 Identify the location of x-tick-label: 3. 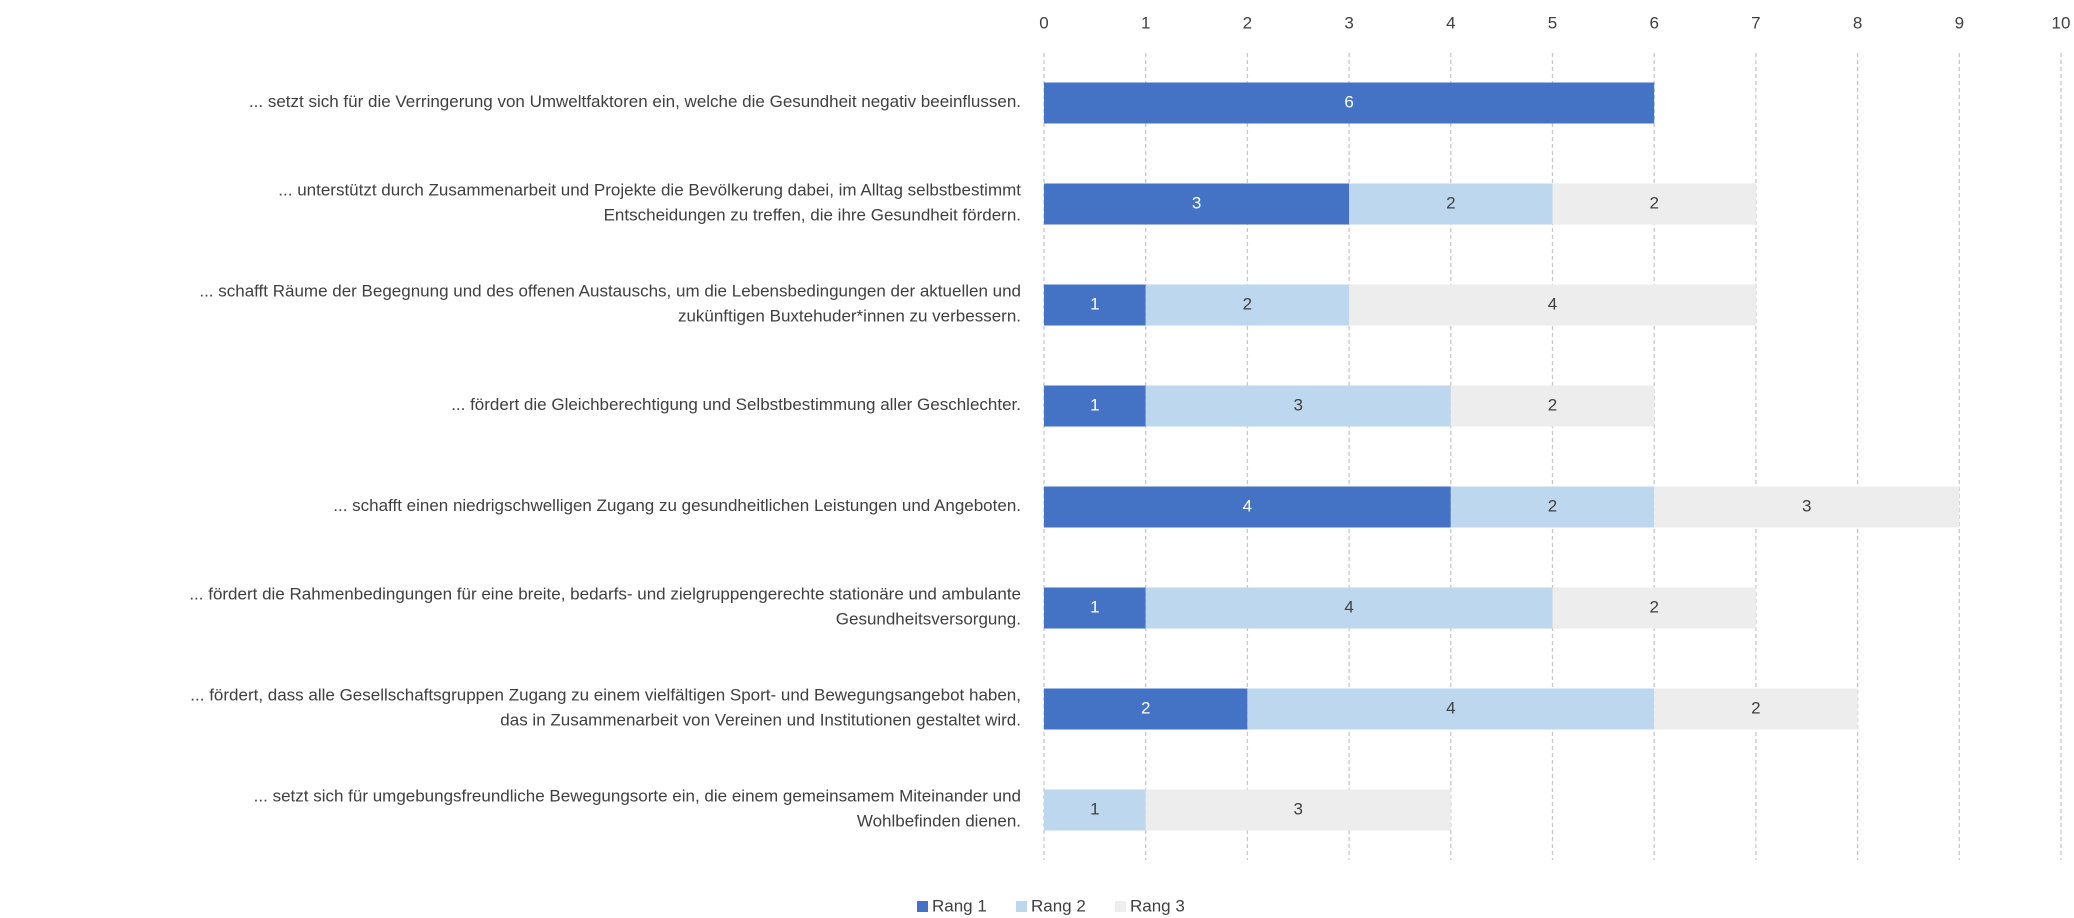
(1348, 22).